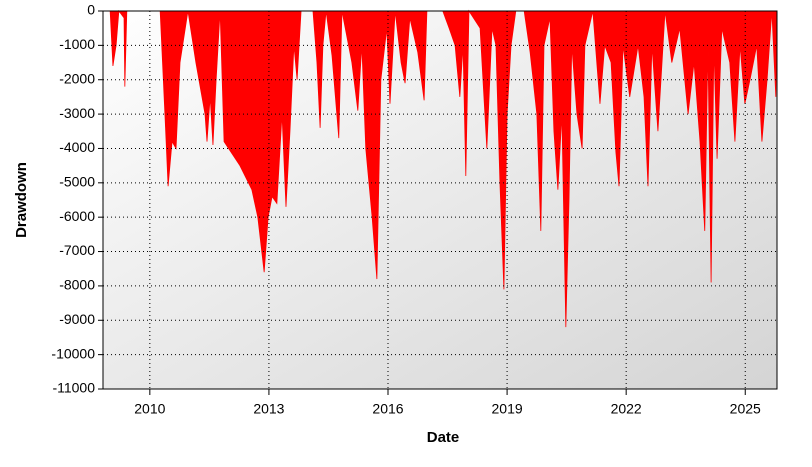 The height and width of the screenshot is (467, 812). I want to click on y-tick-label: -4000, so click(77, 147).